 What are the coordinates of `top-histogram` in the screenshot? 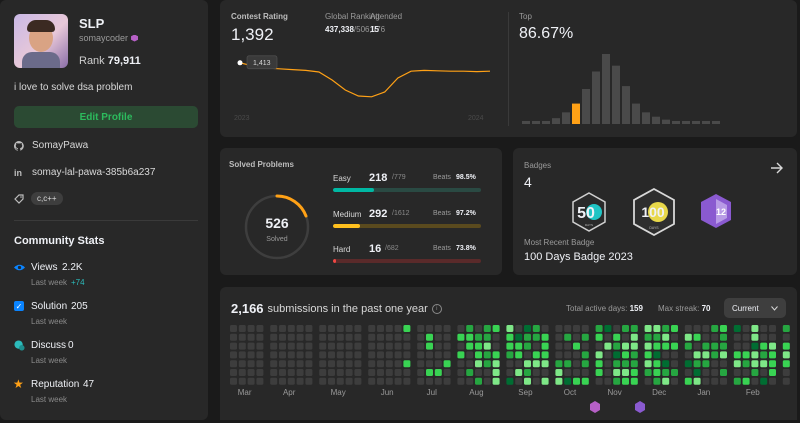 It's located at (653, 88).